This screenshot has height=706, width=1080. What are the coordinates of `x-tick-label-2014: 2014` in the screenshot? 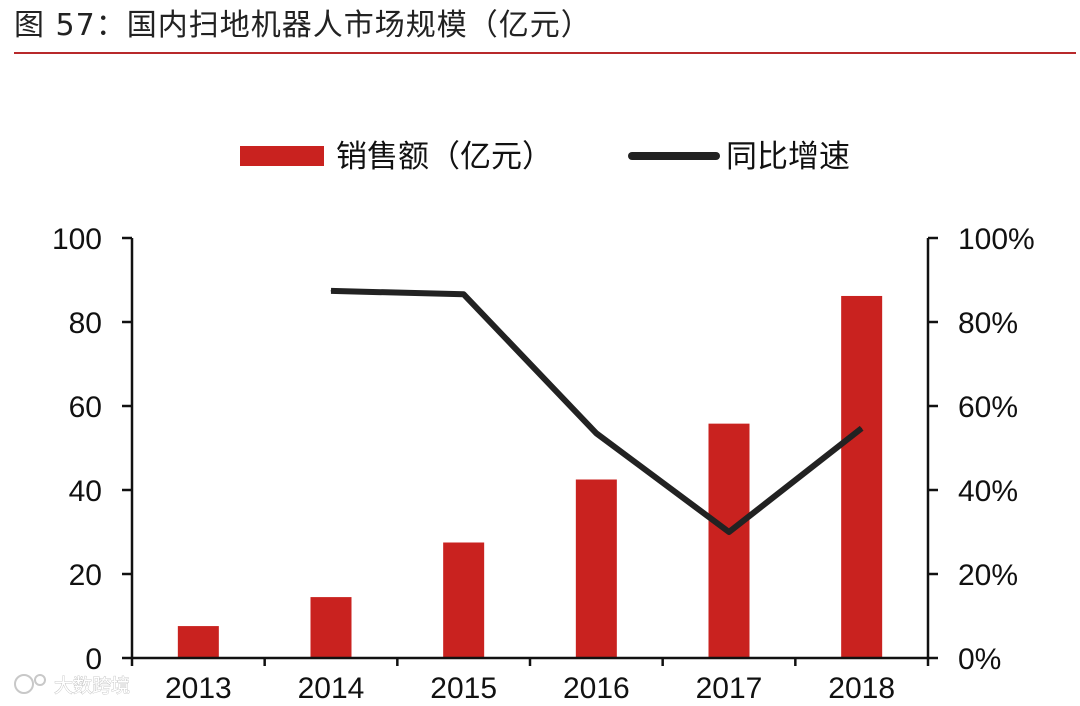 It's located at (331, 688).